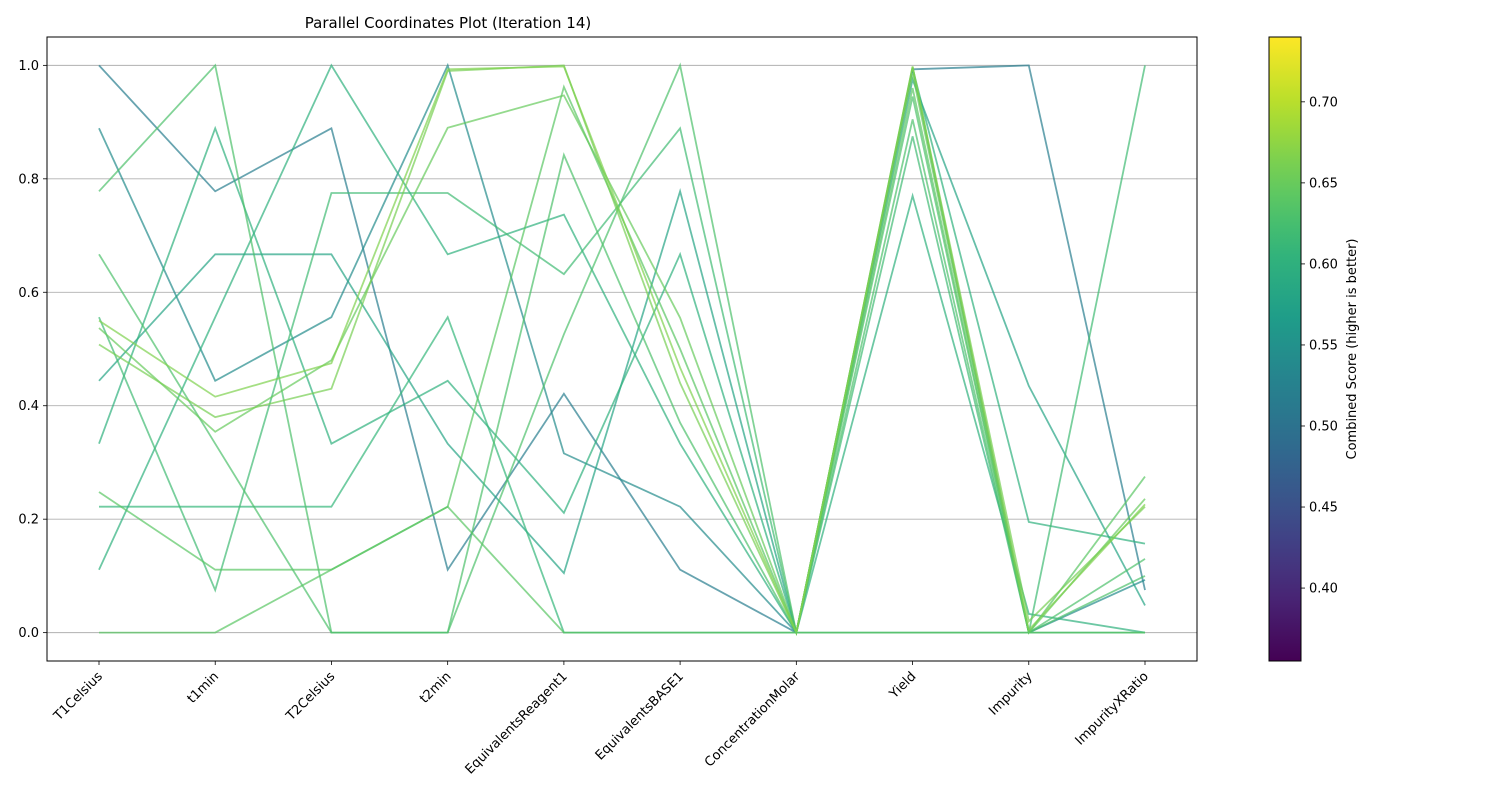 The image size is (1500, 804). I want to click on colorbar-tick-label: 0.60, so click(1323, 264).